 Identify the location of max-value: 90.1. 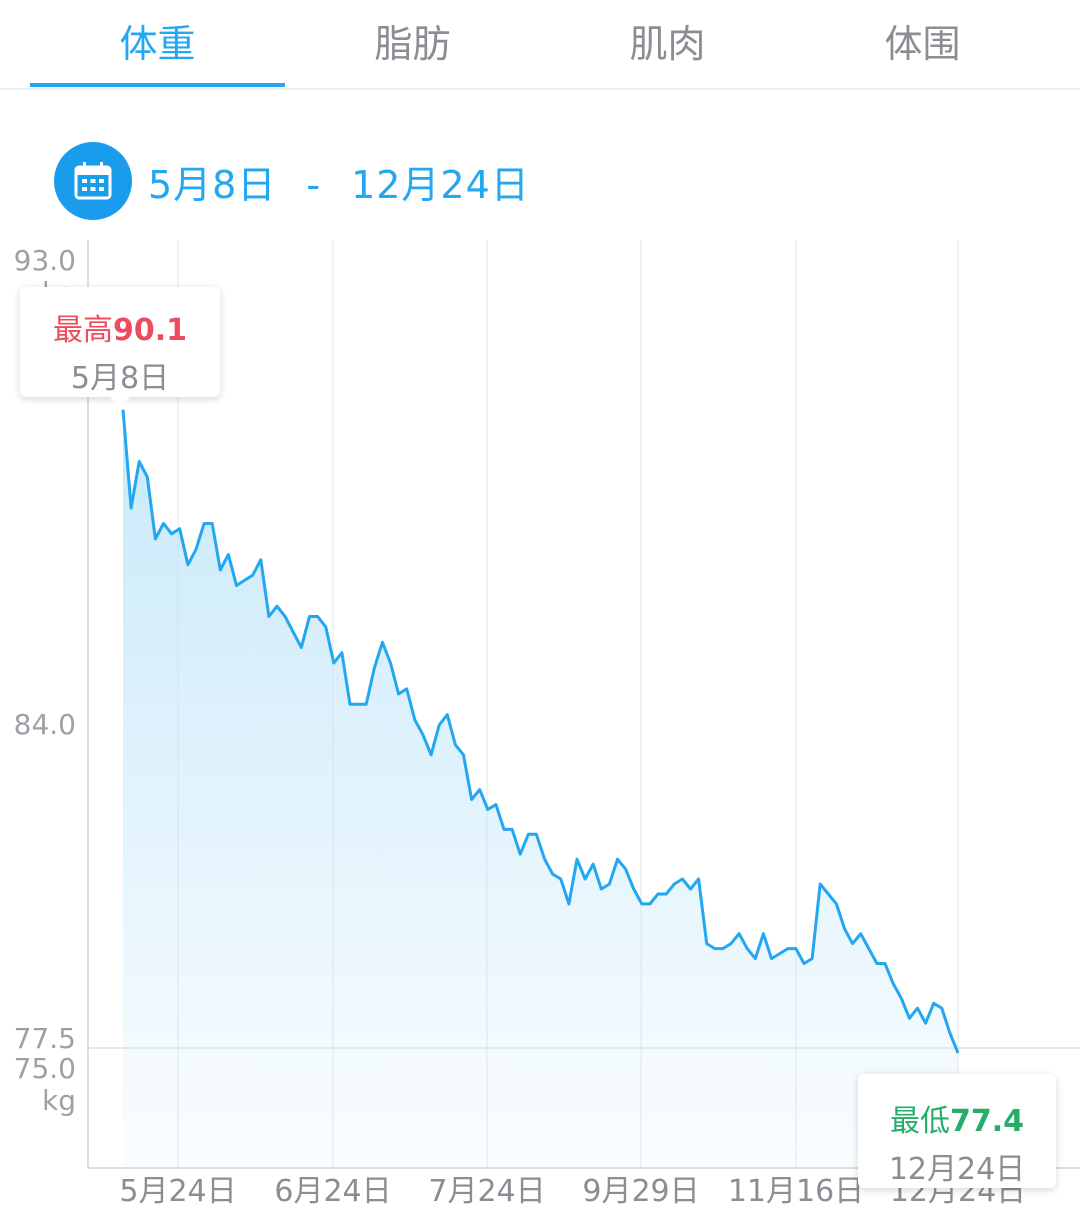
(150, 330).